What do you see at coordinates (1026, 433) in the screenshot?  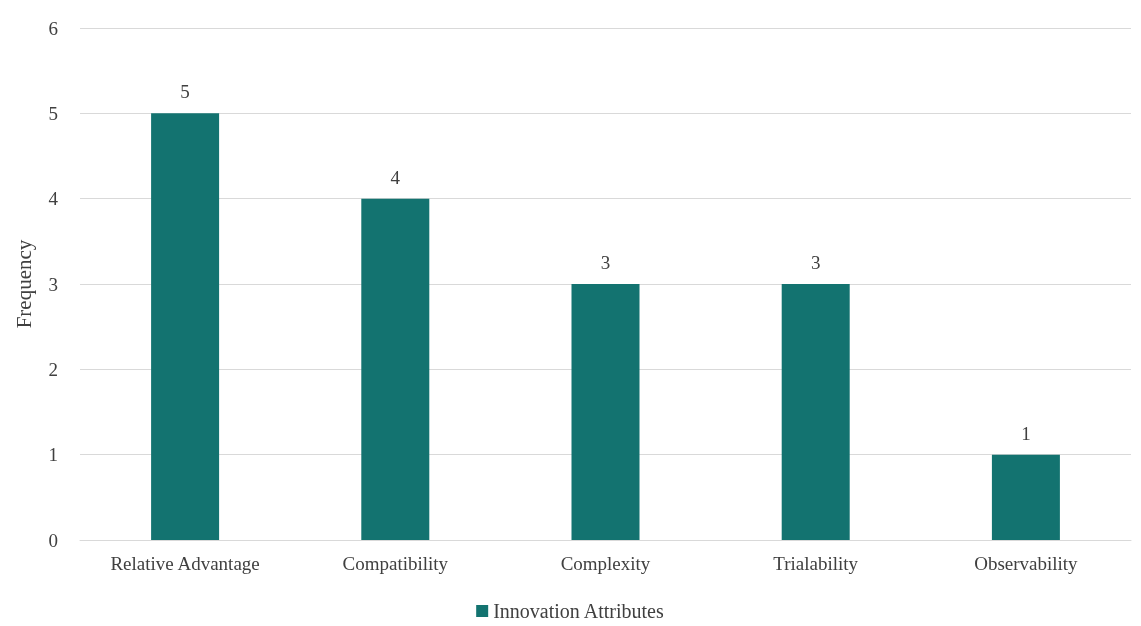 I see `data-label: 1` at bounding box center [1026, 433].